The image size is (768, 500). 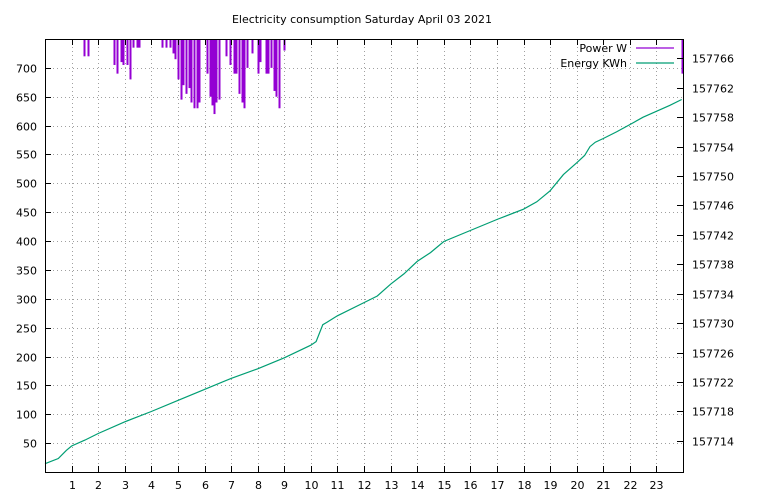 I want to click on x-tick-label: 12, so click(x=365, y=485).